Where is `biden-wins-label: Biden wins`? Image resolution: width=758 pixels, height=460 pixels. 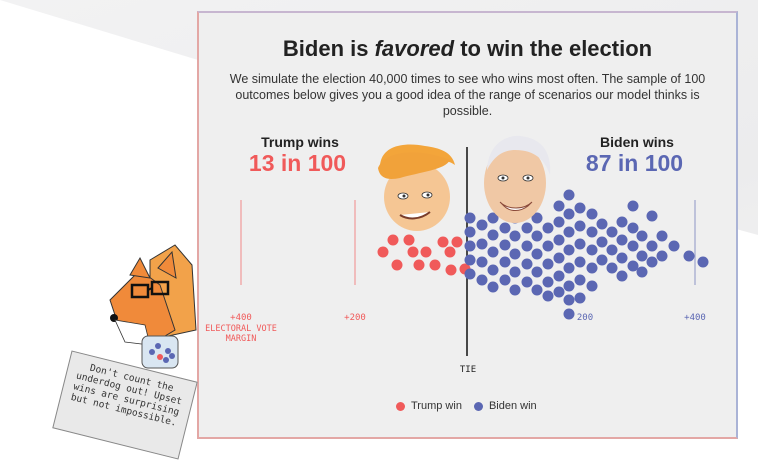
biden-wins-label: Biden wins is located at coordinates (637, 142).